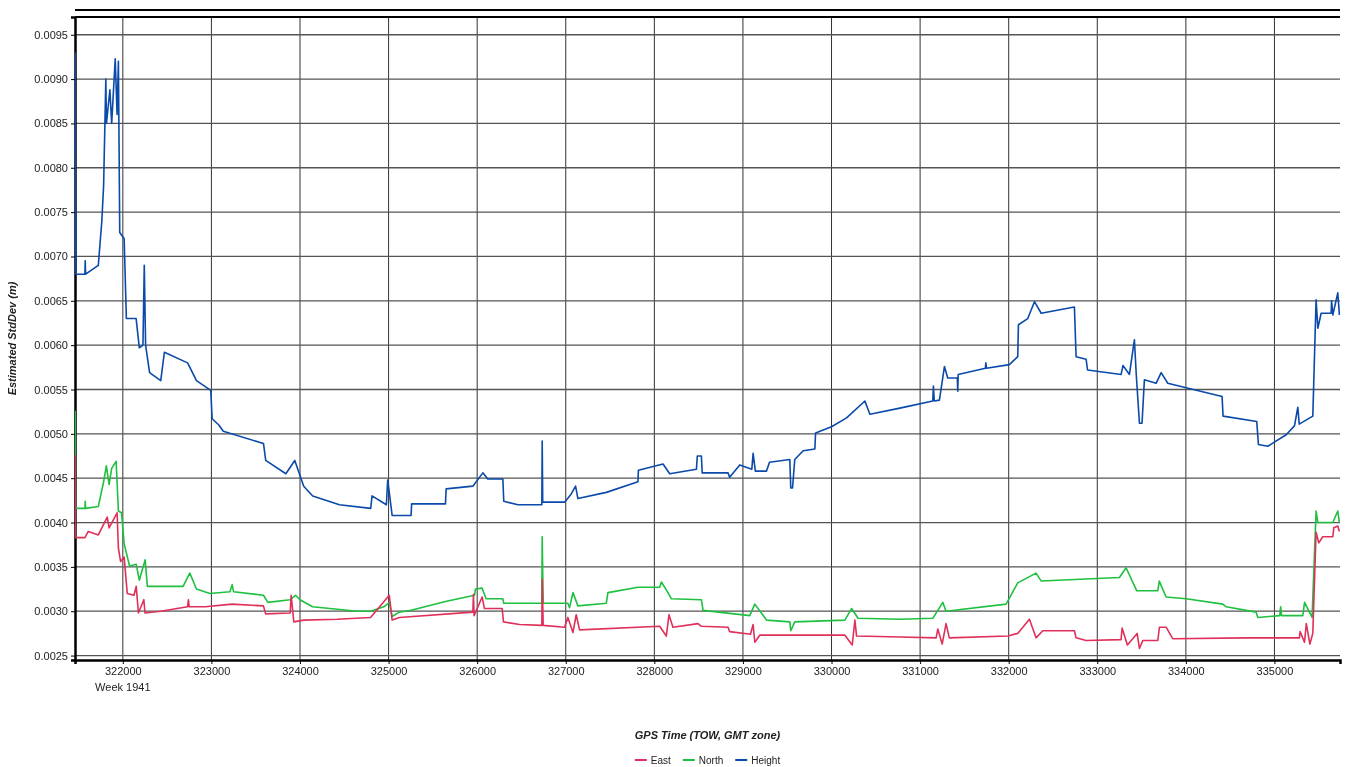  What do you see at coordinates (661, 760) in the screenshot?
I see `legend-label: East` at bounding box center [661, 760].